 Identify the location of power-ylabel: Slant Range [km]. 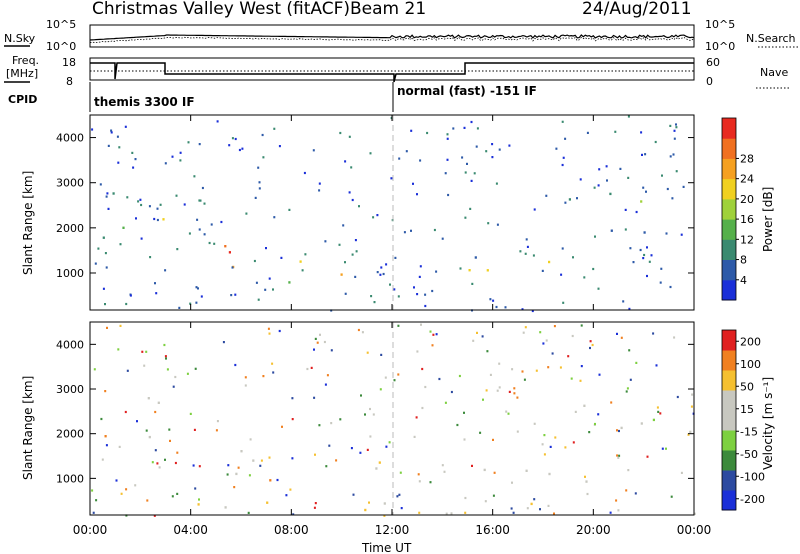
(28, 223).